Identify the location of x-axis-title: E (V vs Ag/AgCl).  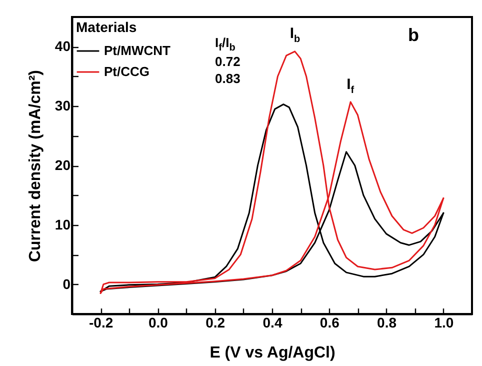
(273, 353).